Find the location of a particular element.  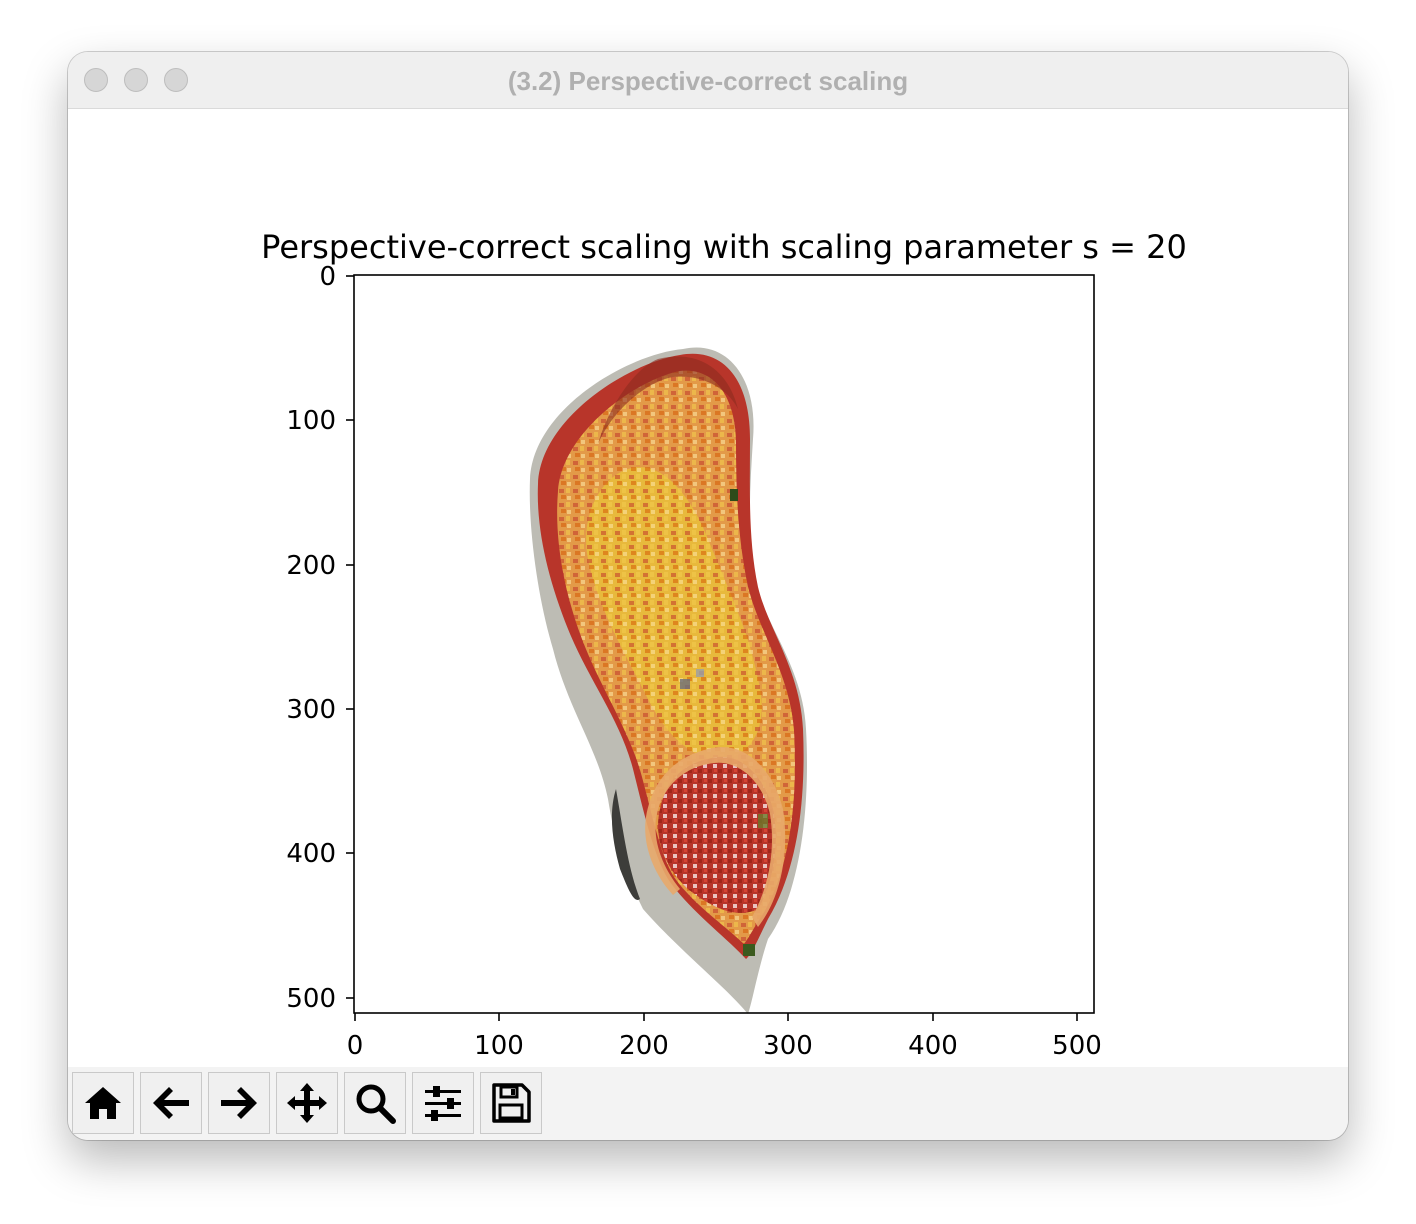

x-axis: 0 100 200 300 400 500 is located at coordinates (724, 1037).